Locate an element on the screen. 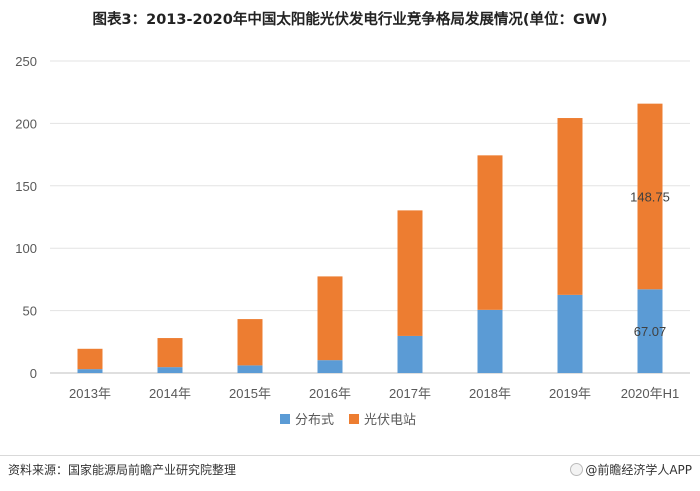 The image size is (700, 491). y-tick-label: 200 is located at coordinates (26, 123).